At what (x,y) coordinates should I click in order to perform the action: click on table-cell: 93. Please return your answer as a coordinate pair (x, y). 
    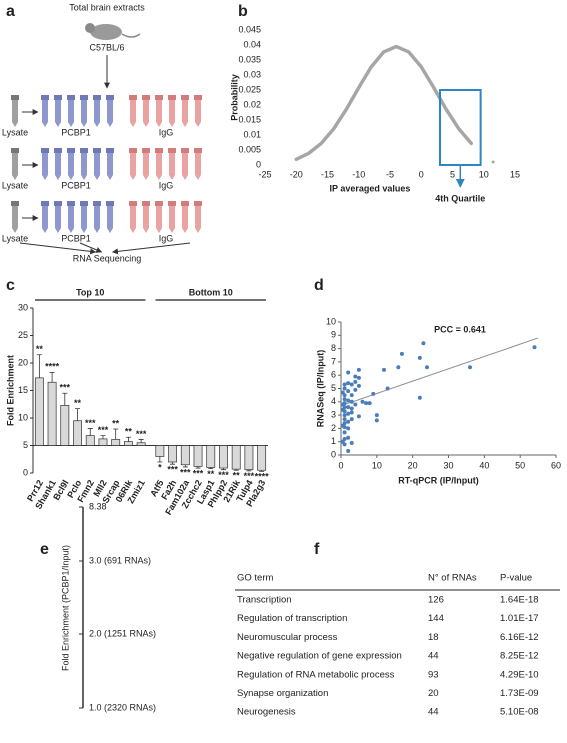
    Looking at the image, I should click on (433, 674).